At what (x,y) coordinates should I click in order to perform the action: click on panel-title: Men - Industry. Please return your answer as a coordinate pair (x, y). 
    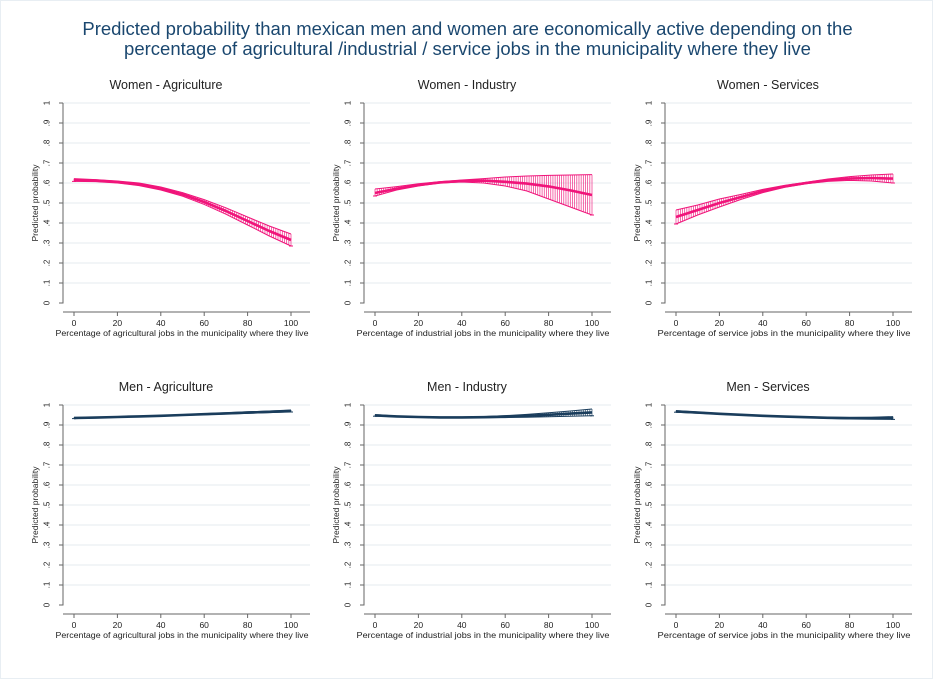
    Looking at the image, I should click on (467, 387).